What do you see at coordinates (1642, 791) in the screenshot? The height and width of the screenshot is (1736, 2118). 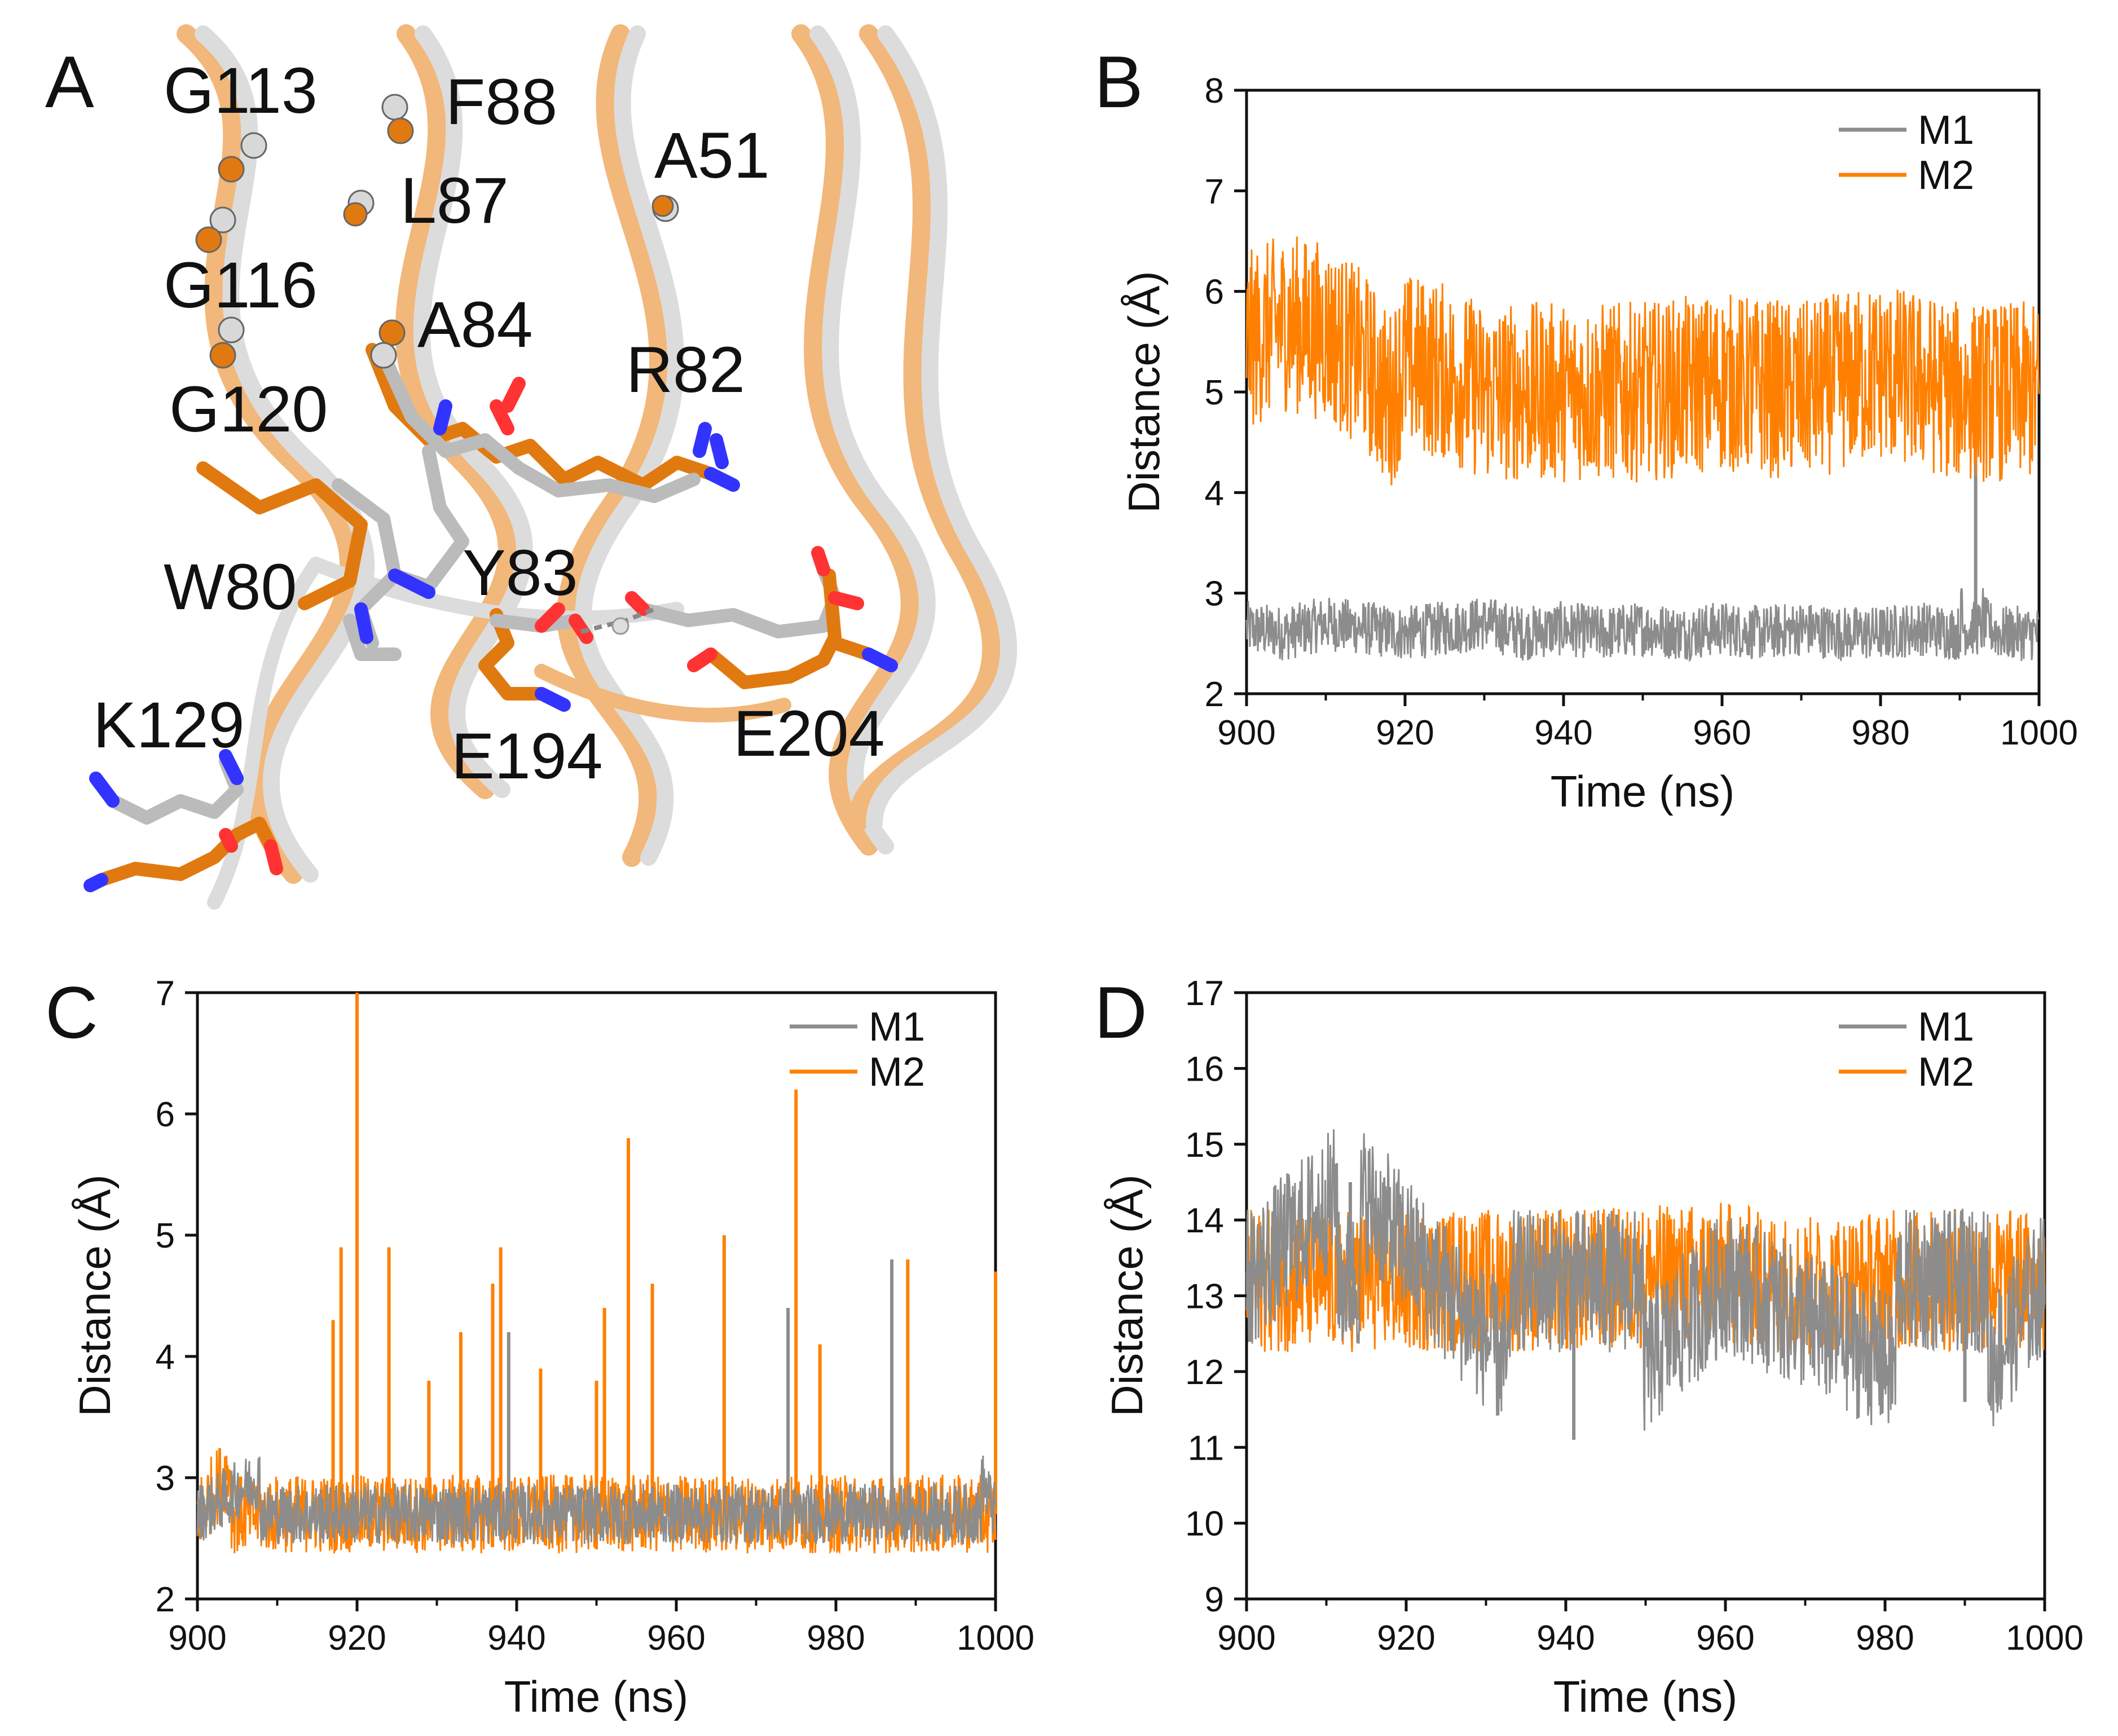 I see `x-axis-title-b: Time (ns)` at bounding box center [1642, 791].